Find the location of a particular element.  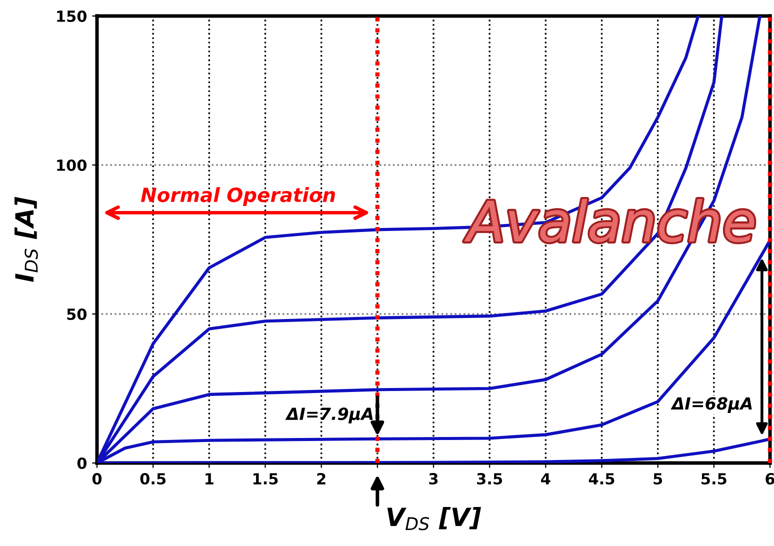

x-axis-title: V$_{DS}$ [V] is located at coordinates (434, 518).